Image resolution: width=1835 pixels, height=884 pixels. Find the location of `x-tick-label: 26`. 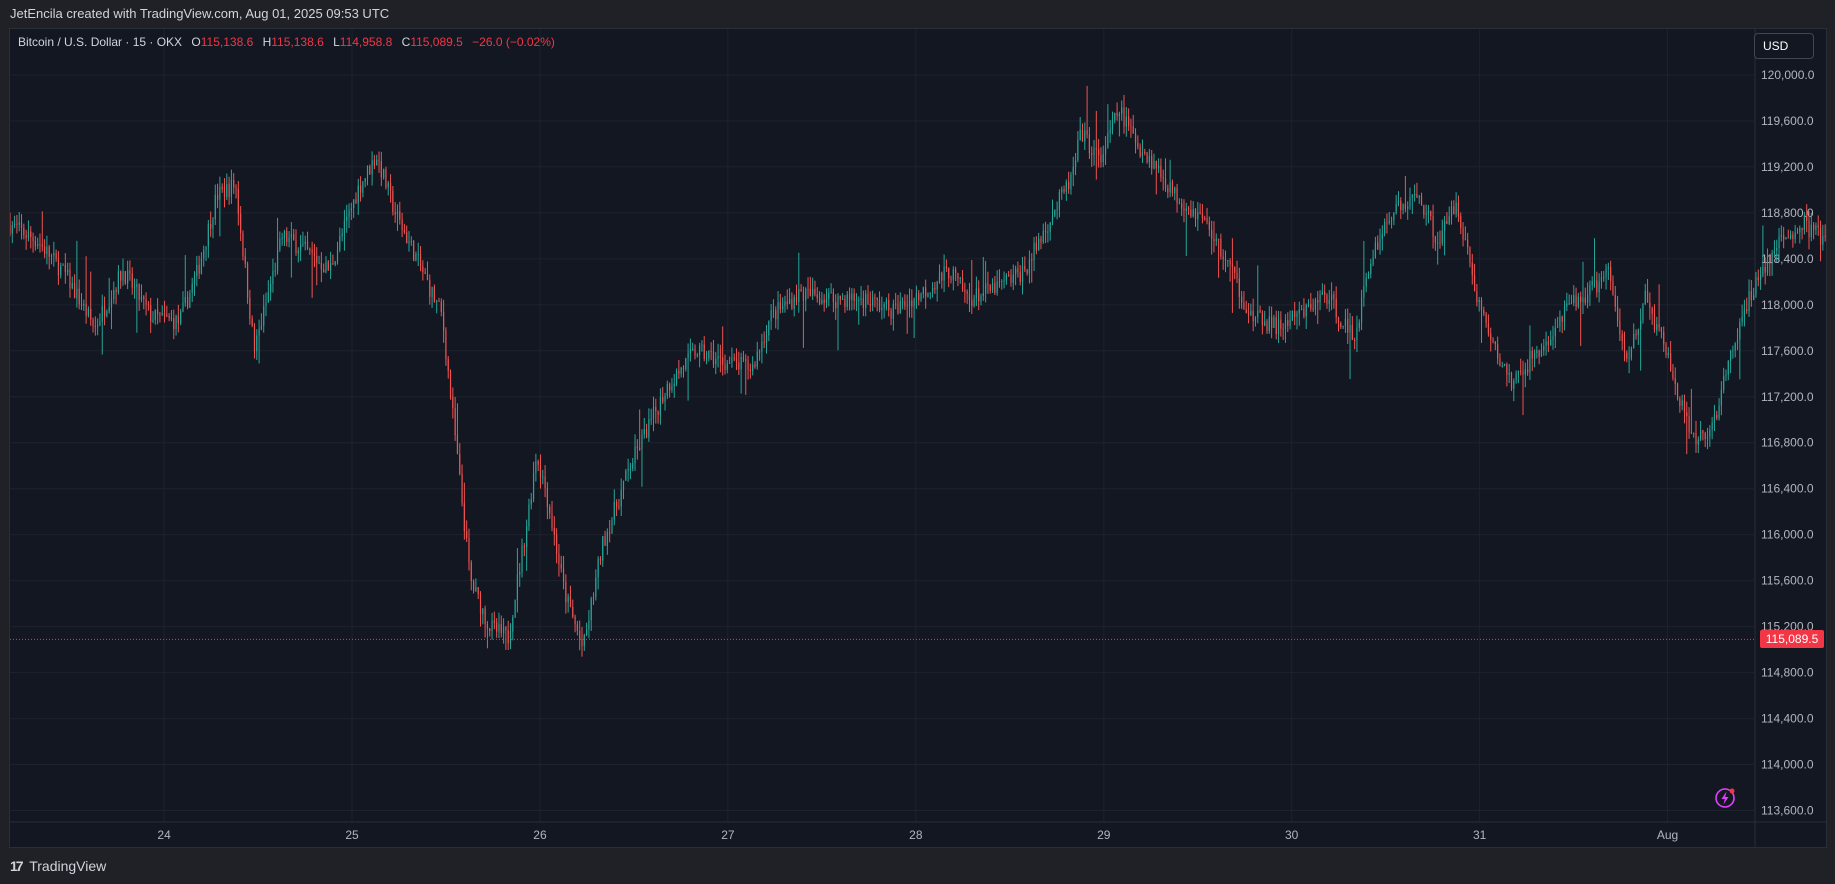

x-tick-label: 26 is located at coordinates (540, 835).